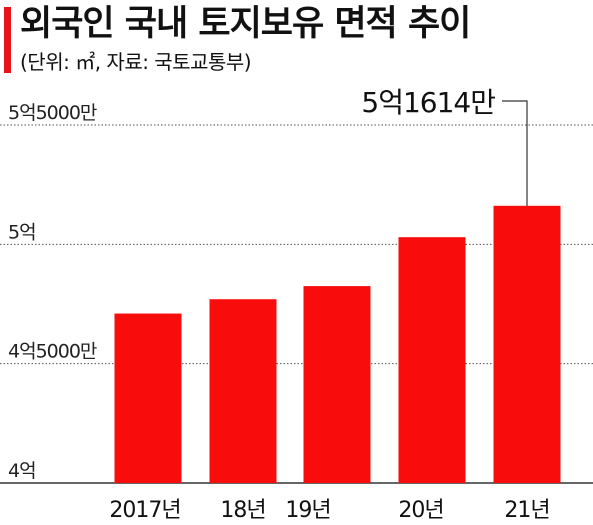 Image resolution: width=593 pixels, height=525 pixels. What do you see at coordinates (307, 510) in the screenshot?
I see `x-tick-label: 19년` at bounding box center [307, 510].